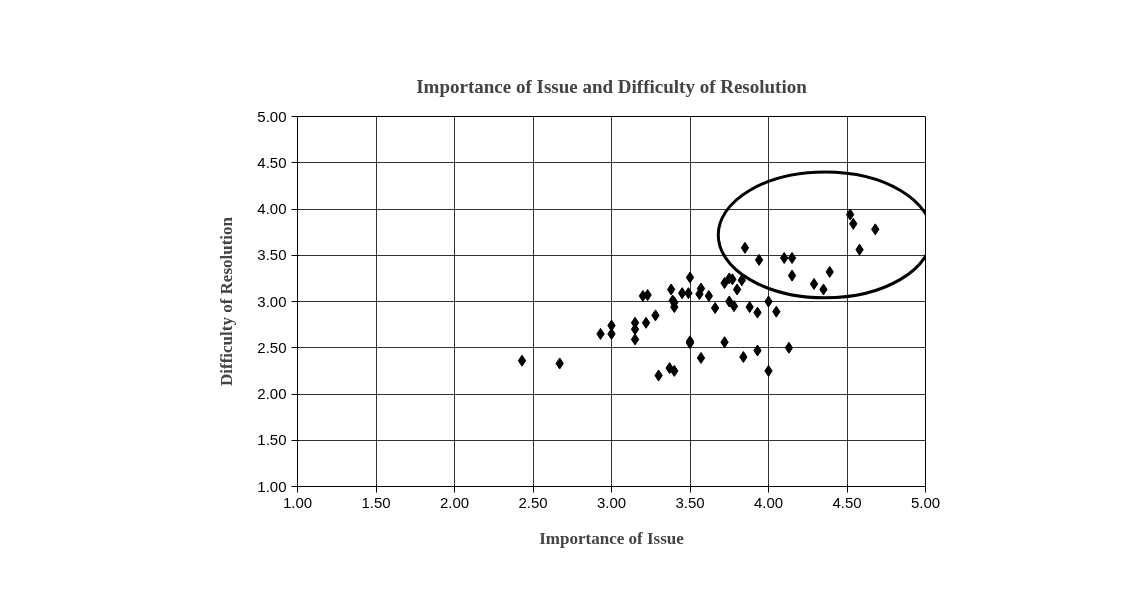  Describe the element at coordinates (272, 393) in the screenshot. I see `y-tick-label: 2.00` at that location.